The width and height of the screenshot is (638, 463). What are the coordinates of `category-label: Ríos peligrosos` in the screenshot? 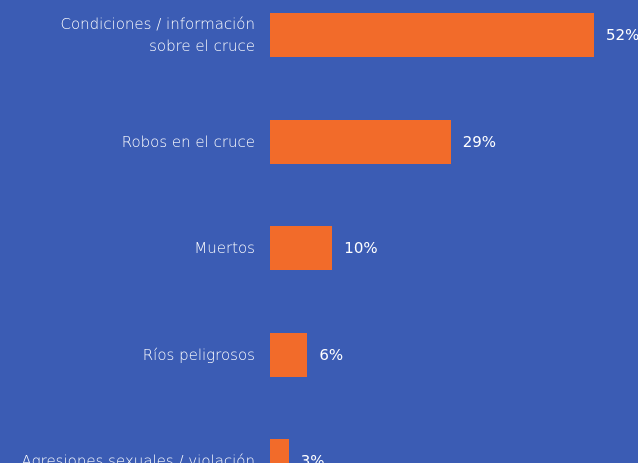 It's located at (198, 354).